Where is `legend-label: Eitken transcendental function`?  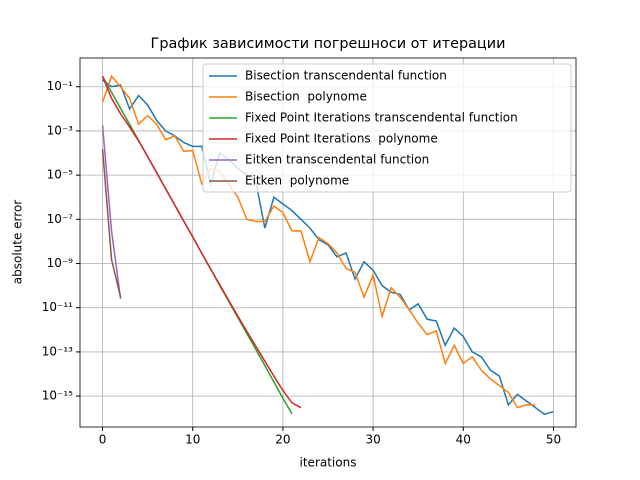
legend-label: Eitken transcendental function is located at coordinates (337, 160).